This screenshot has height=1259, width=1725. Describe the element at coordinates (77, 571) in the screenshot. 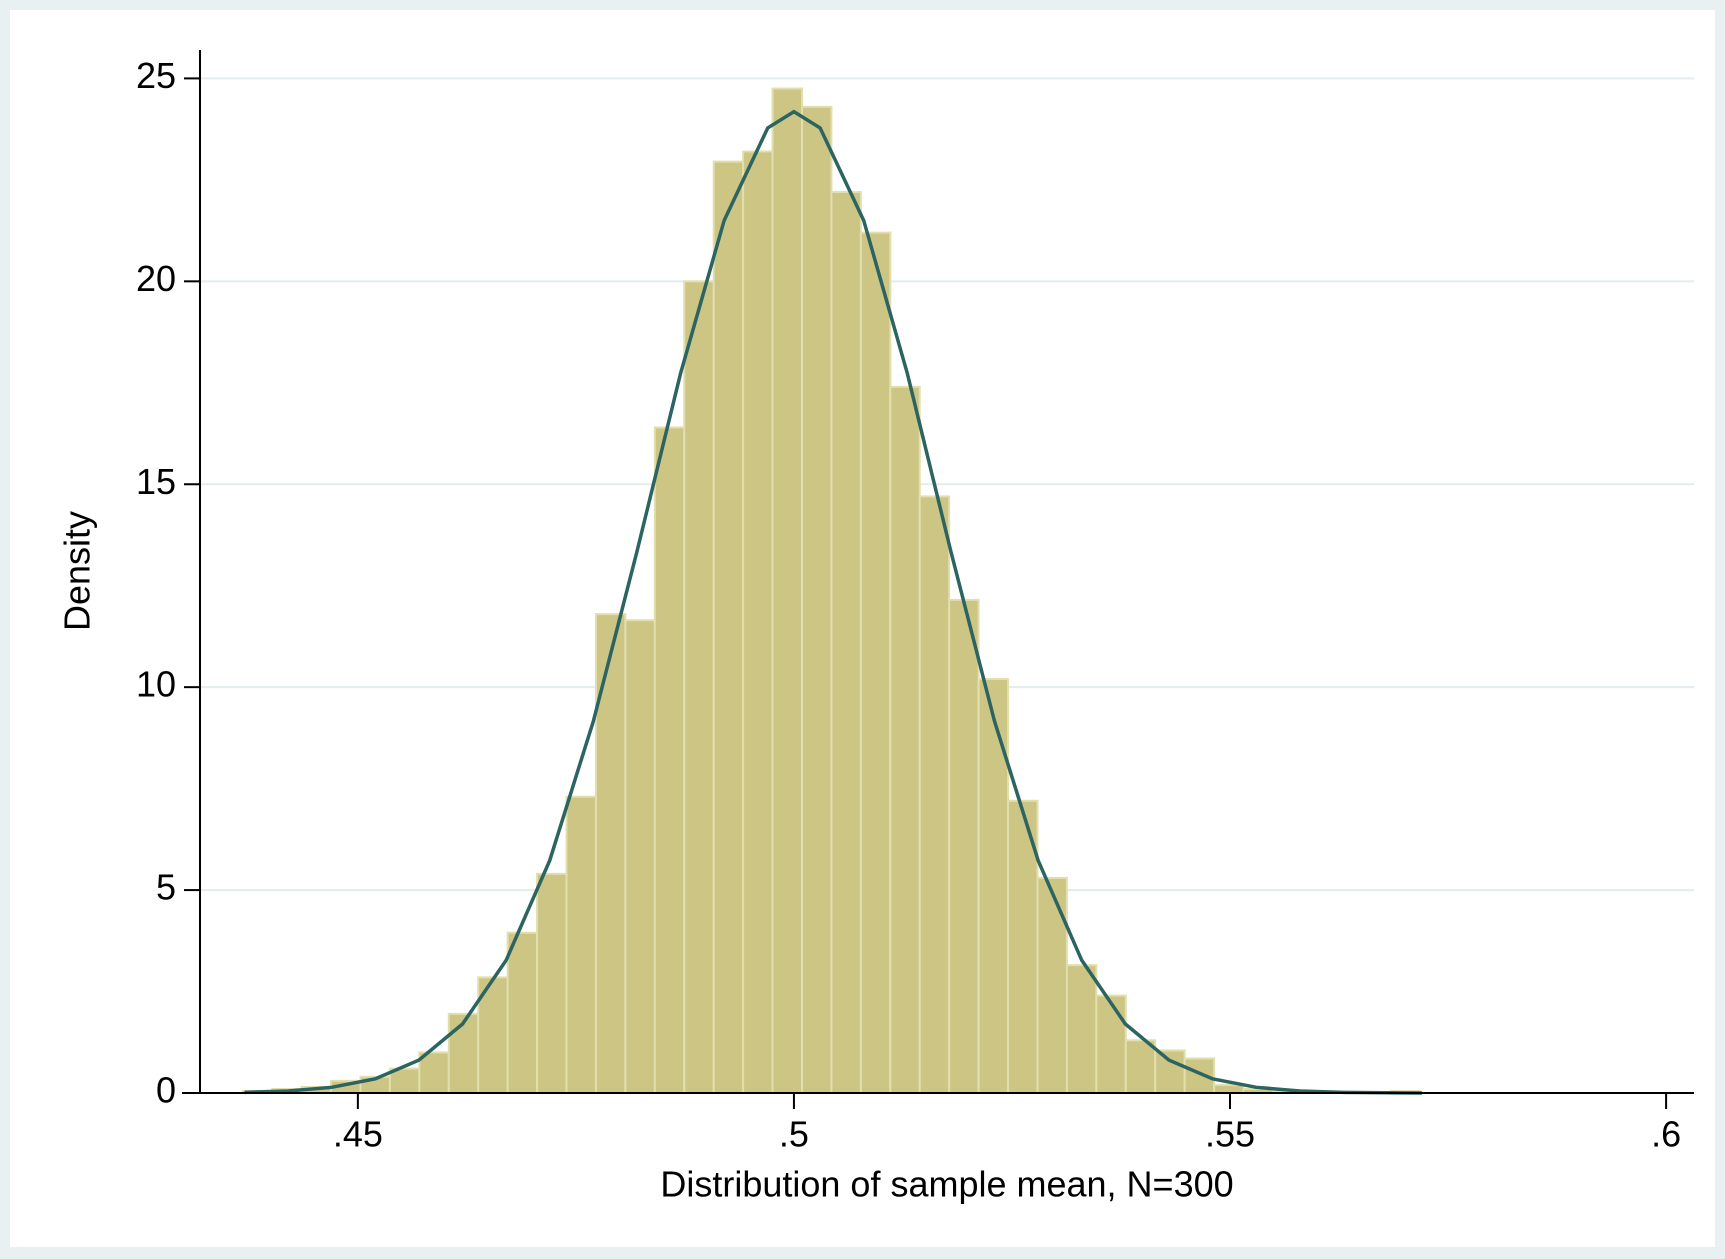

I see `y-axis-title: Density` at that location.